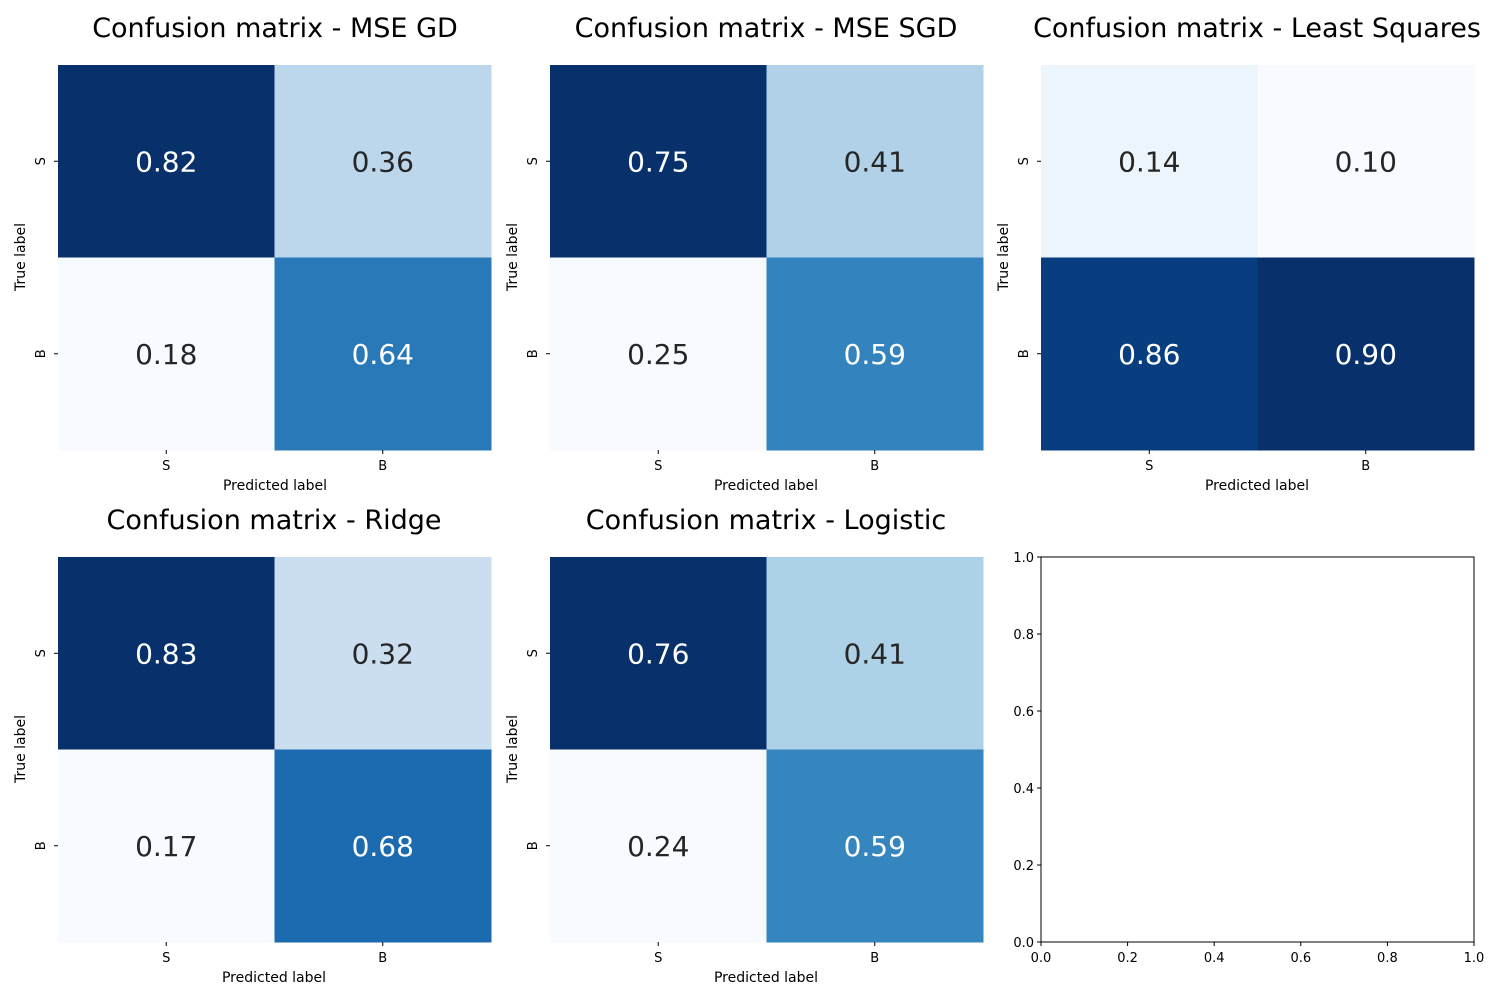 The image size is (1500, 1000). I want to click on cell-value-label: 0.82, so click(166, 161).